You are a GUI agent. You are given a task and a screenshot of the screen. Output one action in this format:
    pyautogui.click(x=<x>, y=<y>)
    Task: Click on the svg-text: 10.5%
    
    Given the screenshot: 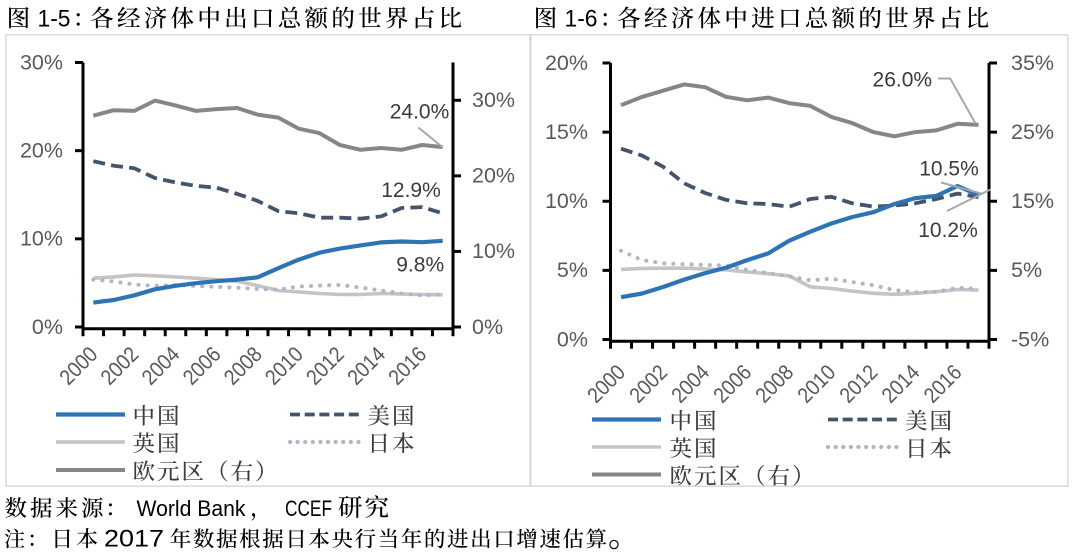 What is the action you would take?
    pyautogui.click(x=949, y=168)
    